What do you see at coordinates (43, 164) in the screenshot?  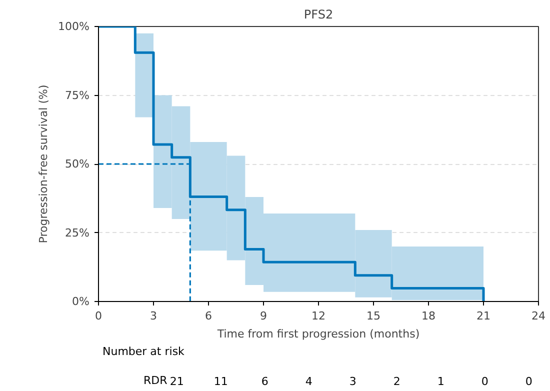 I see `y-axis-title: Progression-free survival (%)` at bounding box center [43, 164].